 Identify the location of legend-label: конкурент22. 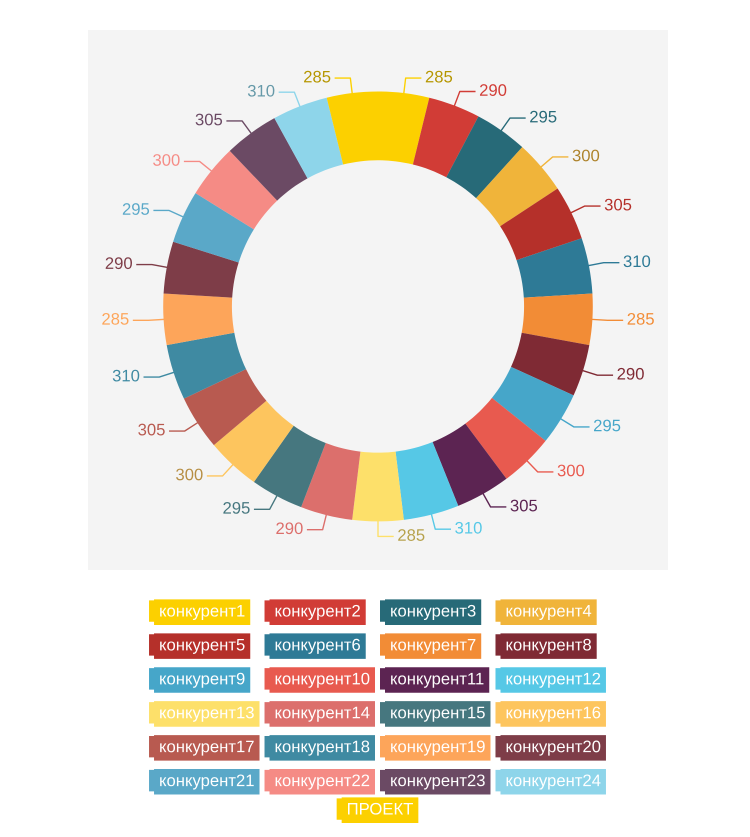
(323, 782).